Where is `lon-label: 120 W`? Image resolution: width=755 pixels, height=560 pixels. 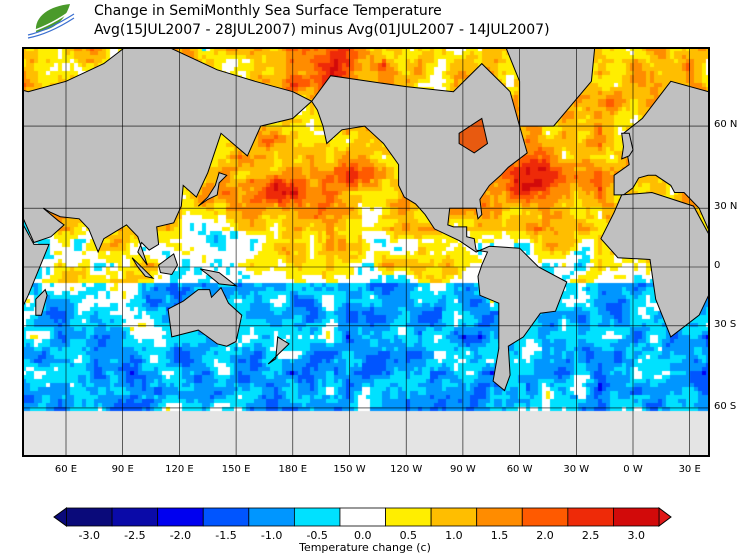 lon-label: 120 W is located at coordinates (406, 469).